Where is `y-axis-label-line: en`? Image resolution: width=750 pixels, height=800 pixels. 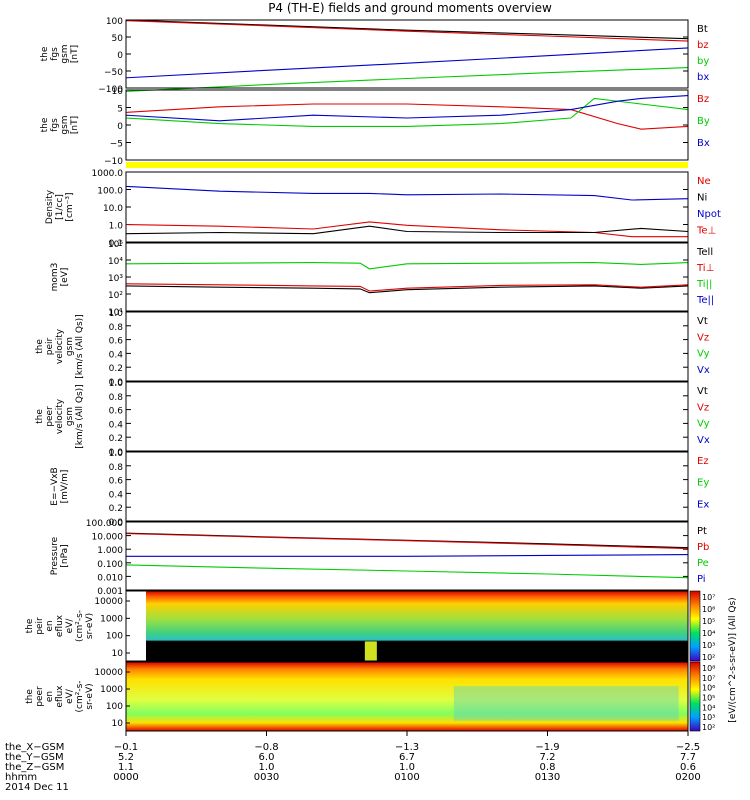 y-axis-label-line: en is located at coordinates (50, 696).